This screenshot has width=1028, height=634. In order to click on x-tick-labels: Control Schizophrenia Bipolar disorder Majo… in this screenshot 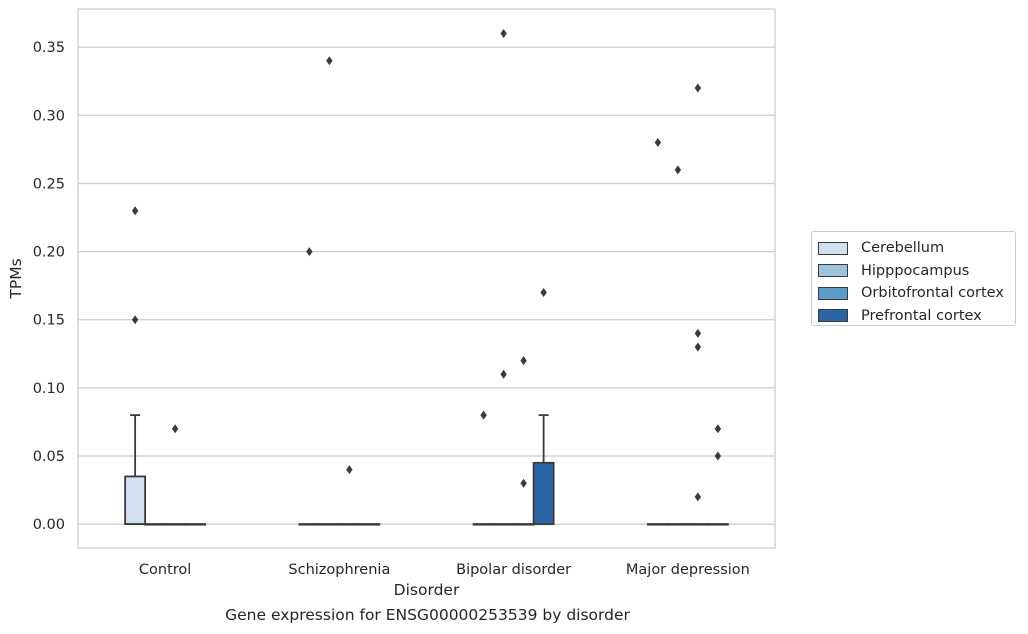, I will do `click(444, 570)`.